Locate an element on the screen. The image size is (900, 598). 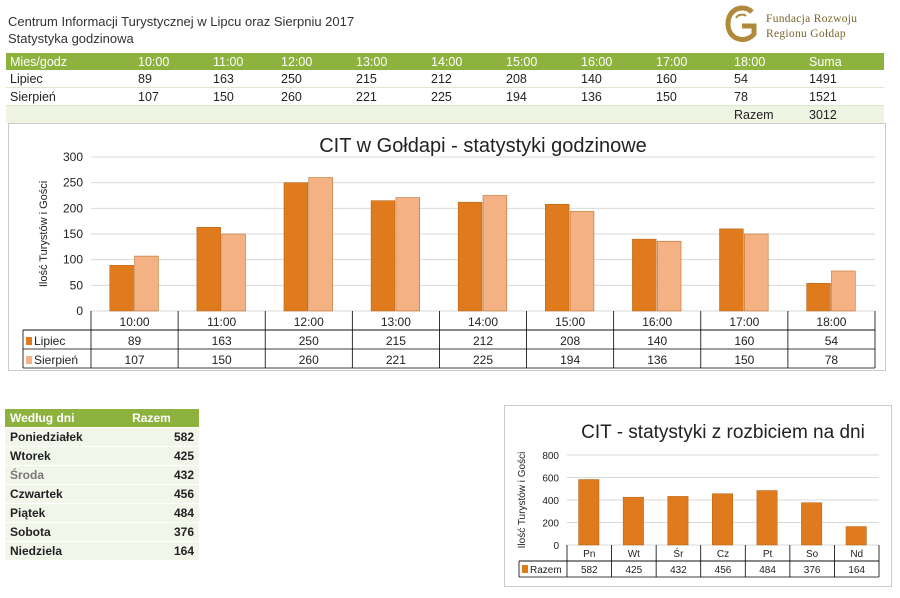
x-tick-label: 15:00 is located at coordinates (570, 322).